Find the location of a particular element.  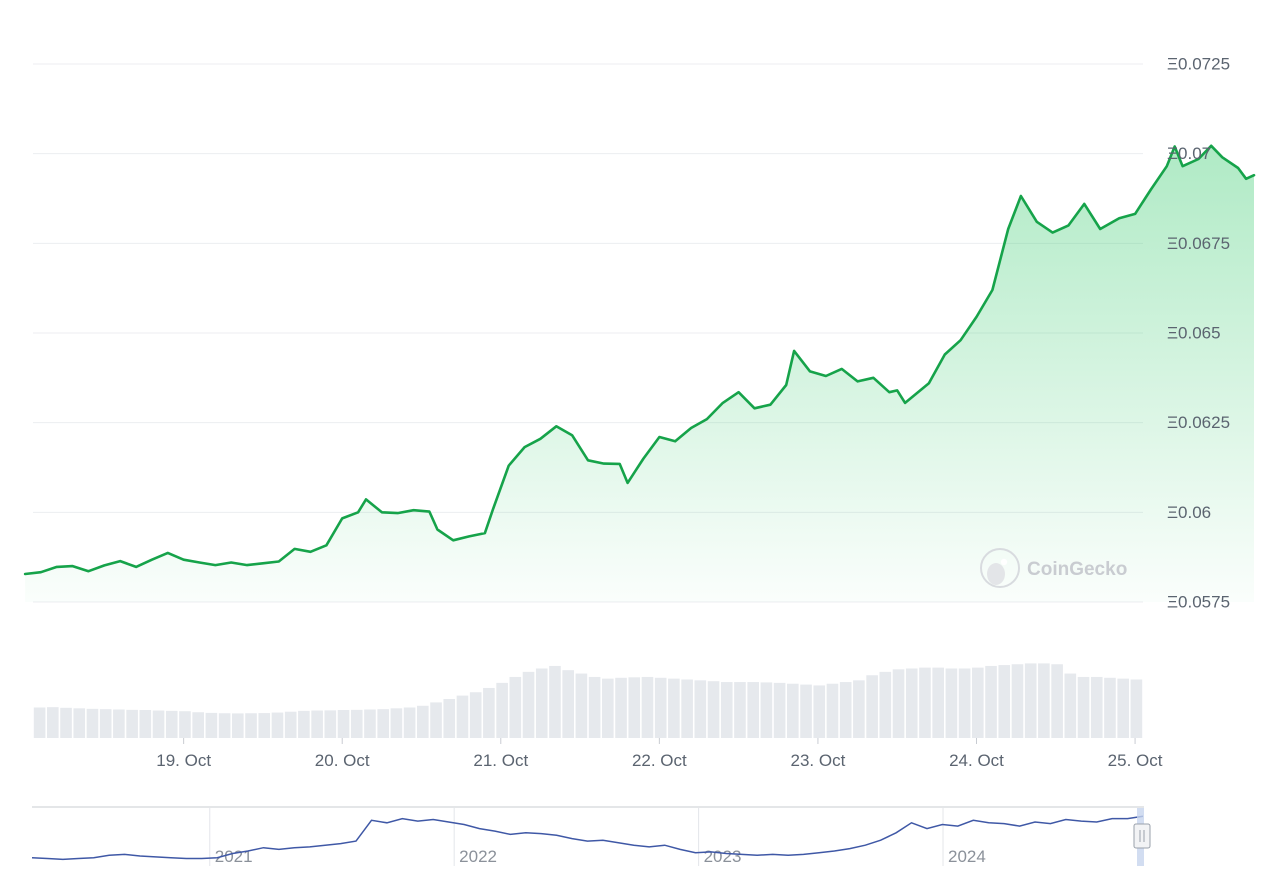

y-tick-label: Ξ0.065 is located at coordinates (1194, 332).